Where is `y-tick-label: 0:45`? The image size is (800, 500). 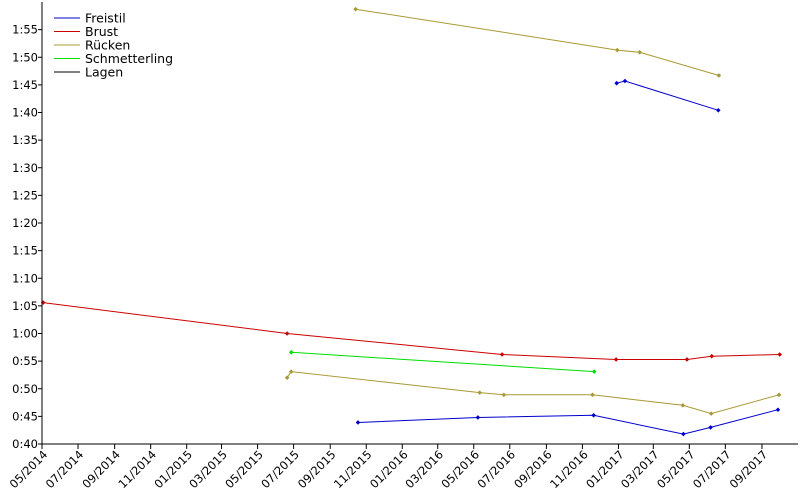 y-tick-label: 0:45 is located at coordinates (25, 416).